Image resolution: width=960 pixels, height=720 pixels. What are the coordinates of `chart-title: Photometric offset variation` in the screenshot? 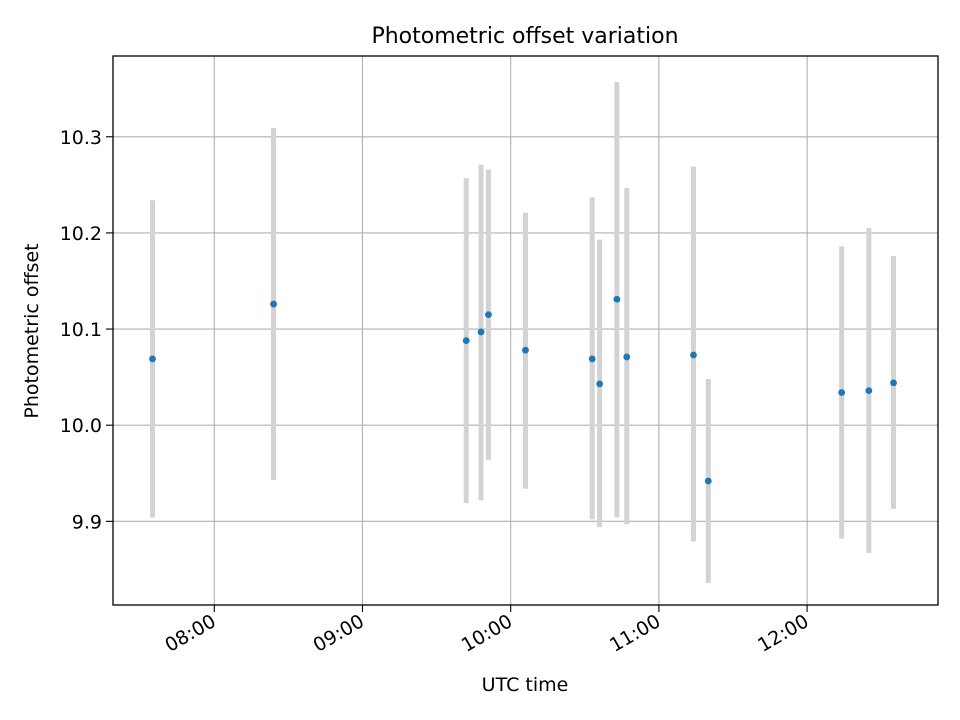 It's located at (524, 36).